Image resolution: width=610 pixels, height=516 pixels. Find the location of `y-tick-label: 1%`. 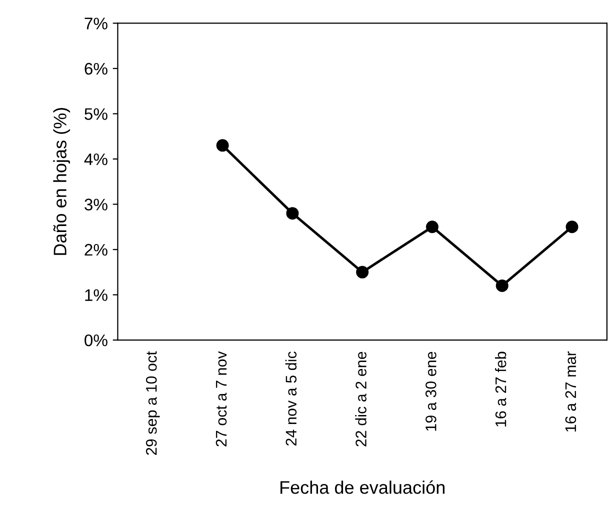

y-tick-label: 1% is located at coordinates (96, 295).